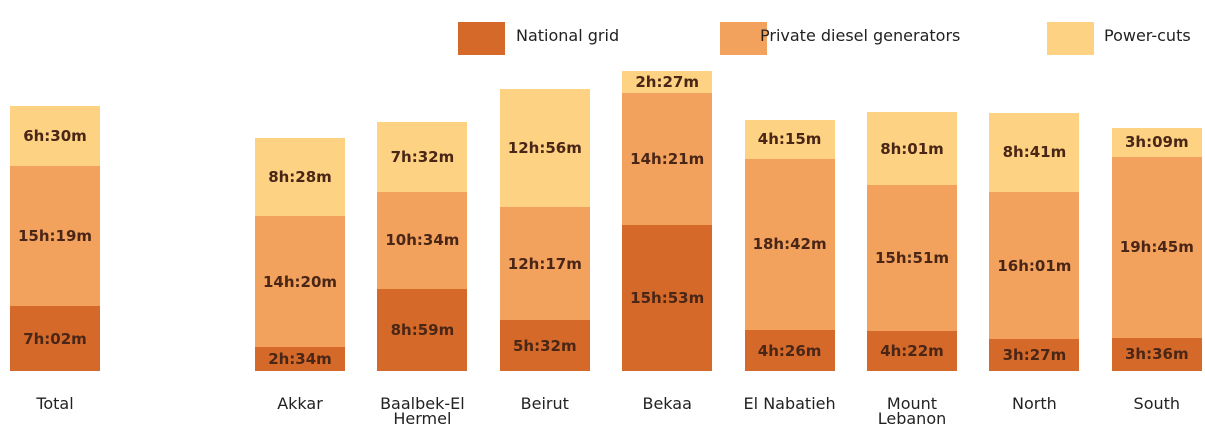  I want to click on value-label: 3h:36m, so click(1156, 354).